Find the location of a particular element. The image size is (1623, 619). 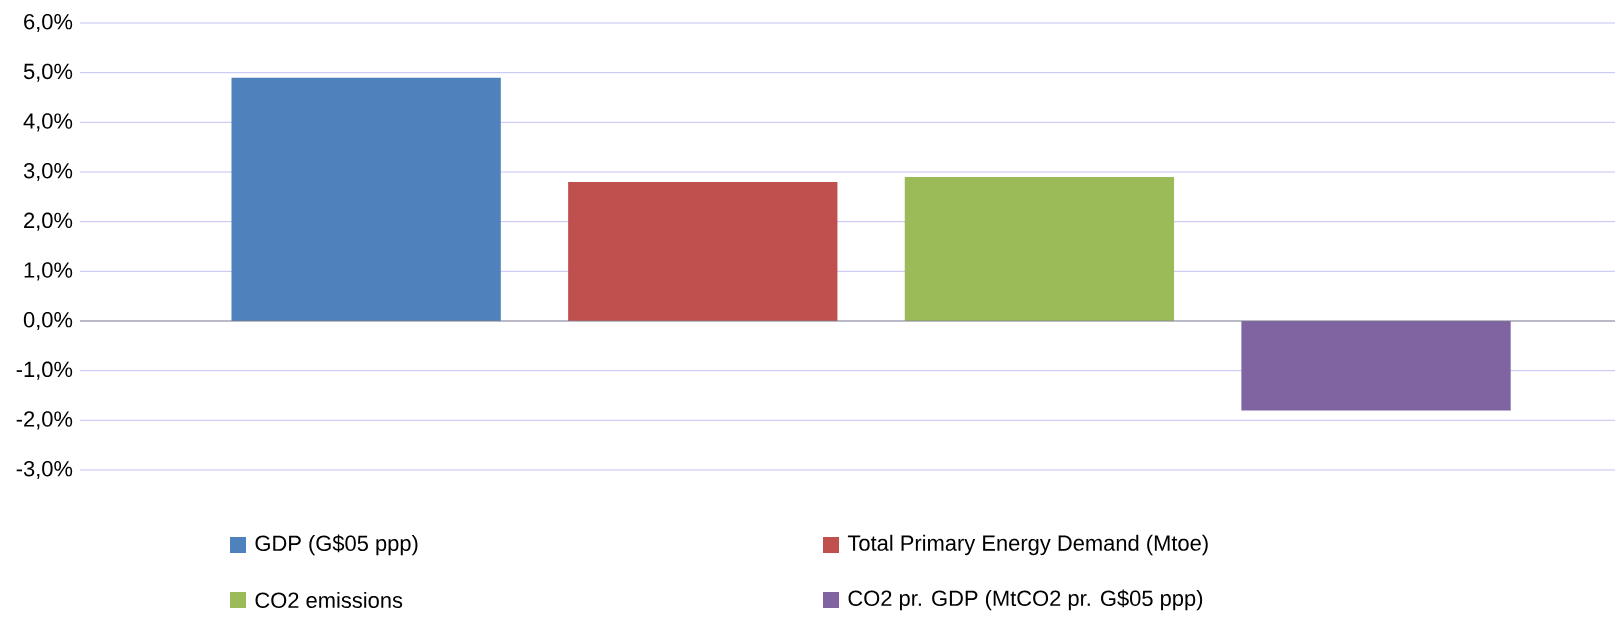

y-tick-label: 1,0% is located at coordinates (48, 271).